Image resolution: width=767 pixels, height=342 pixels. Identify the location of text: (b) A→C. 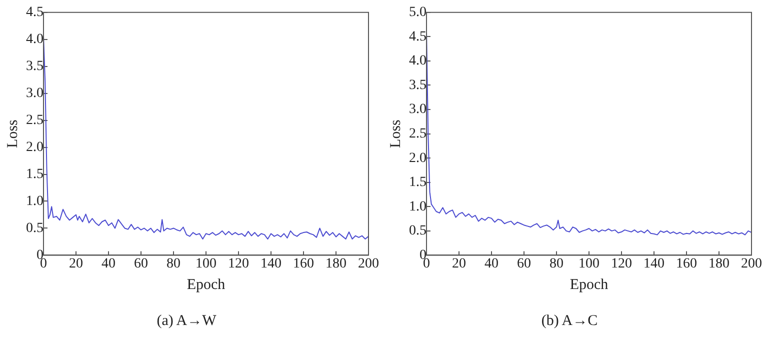
(569, 320).